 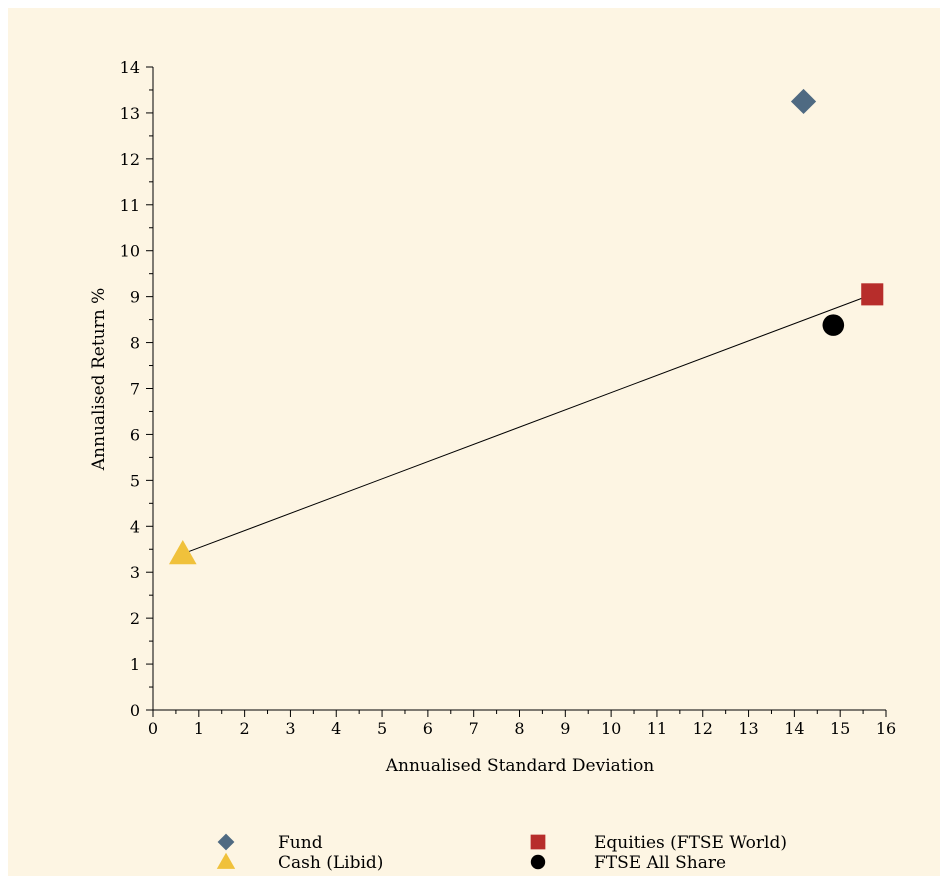 What do you see at coordinates (135, 526) in the screenshot?
I see `y-tick-label: 4` at bounding box center [135, 526].